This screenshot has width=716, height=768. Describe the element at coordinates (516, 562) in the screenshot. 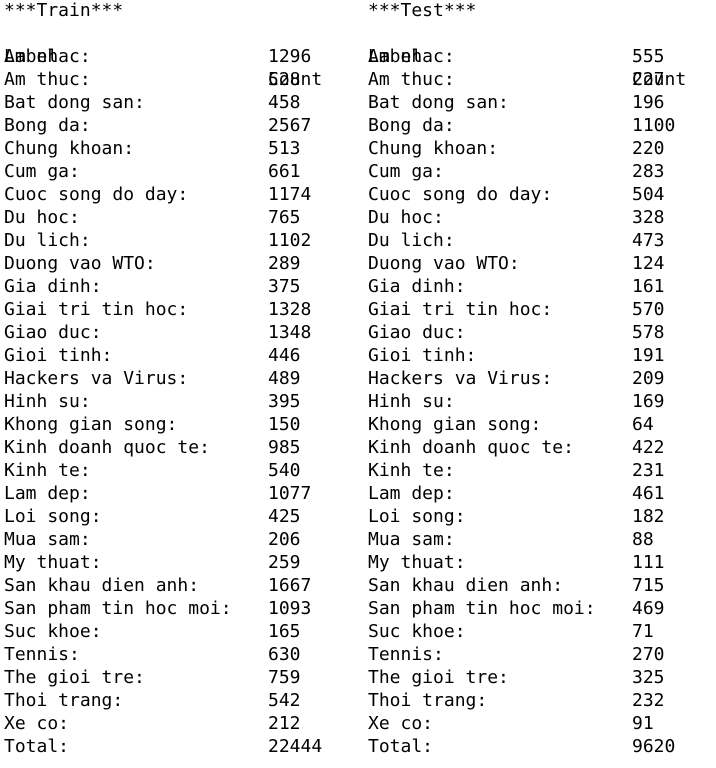

I see `test-table-row: My thuat: 111` at that location.